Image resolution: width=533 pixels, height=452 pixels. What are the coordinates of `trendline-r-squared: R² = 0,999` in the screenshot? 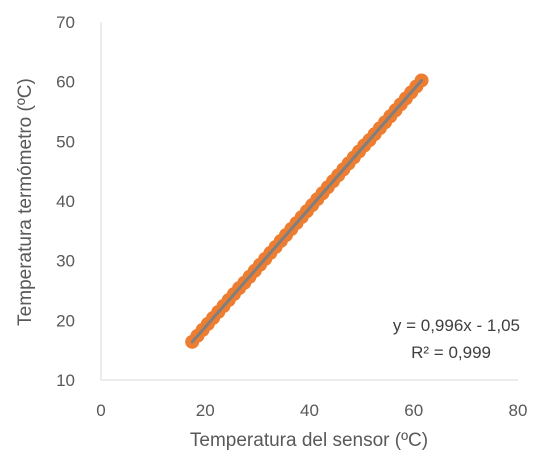 It's located at (451, 352).